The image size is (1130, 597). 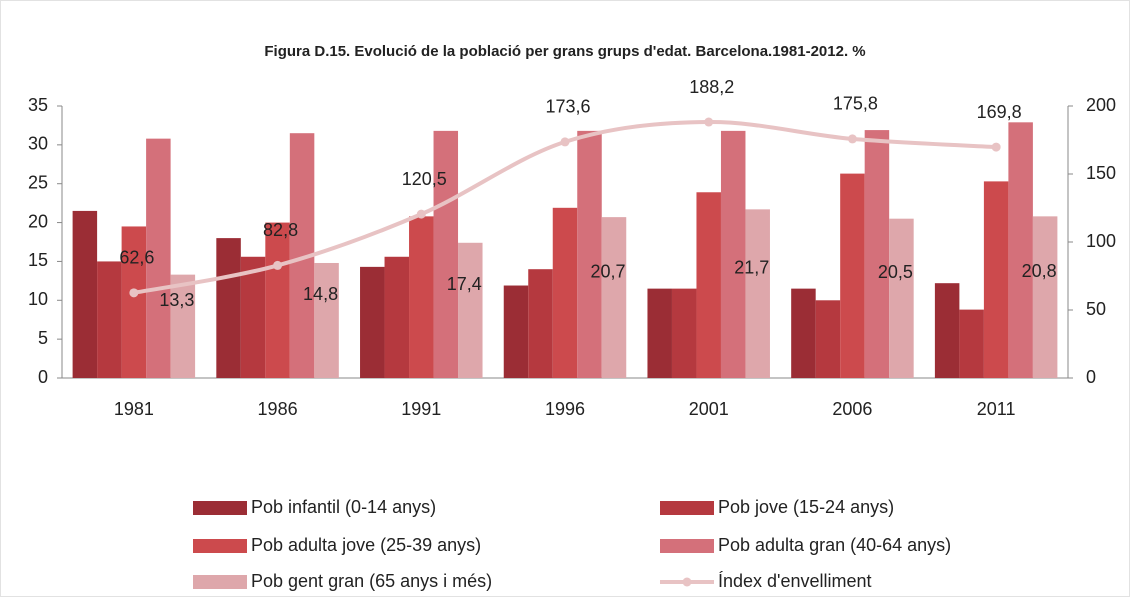 What do you see at coordinates (43, 377) in the screenshot?
I see `y-tick-label: 0` at bounding box center [43, 377].